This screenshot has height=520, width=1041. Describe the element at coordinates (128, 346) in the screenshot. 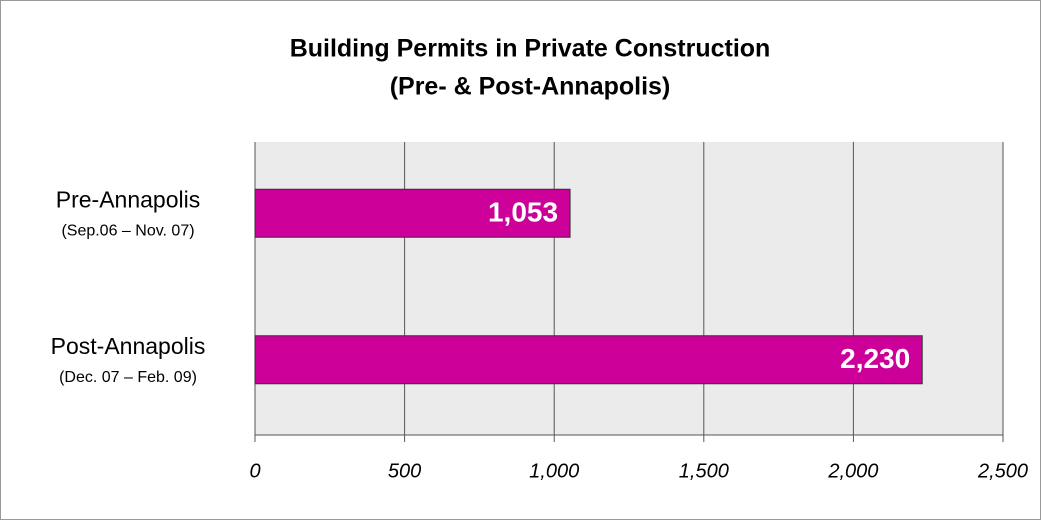

I see `y-tick-label: Post-Annapolis` at that location.